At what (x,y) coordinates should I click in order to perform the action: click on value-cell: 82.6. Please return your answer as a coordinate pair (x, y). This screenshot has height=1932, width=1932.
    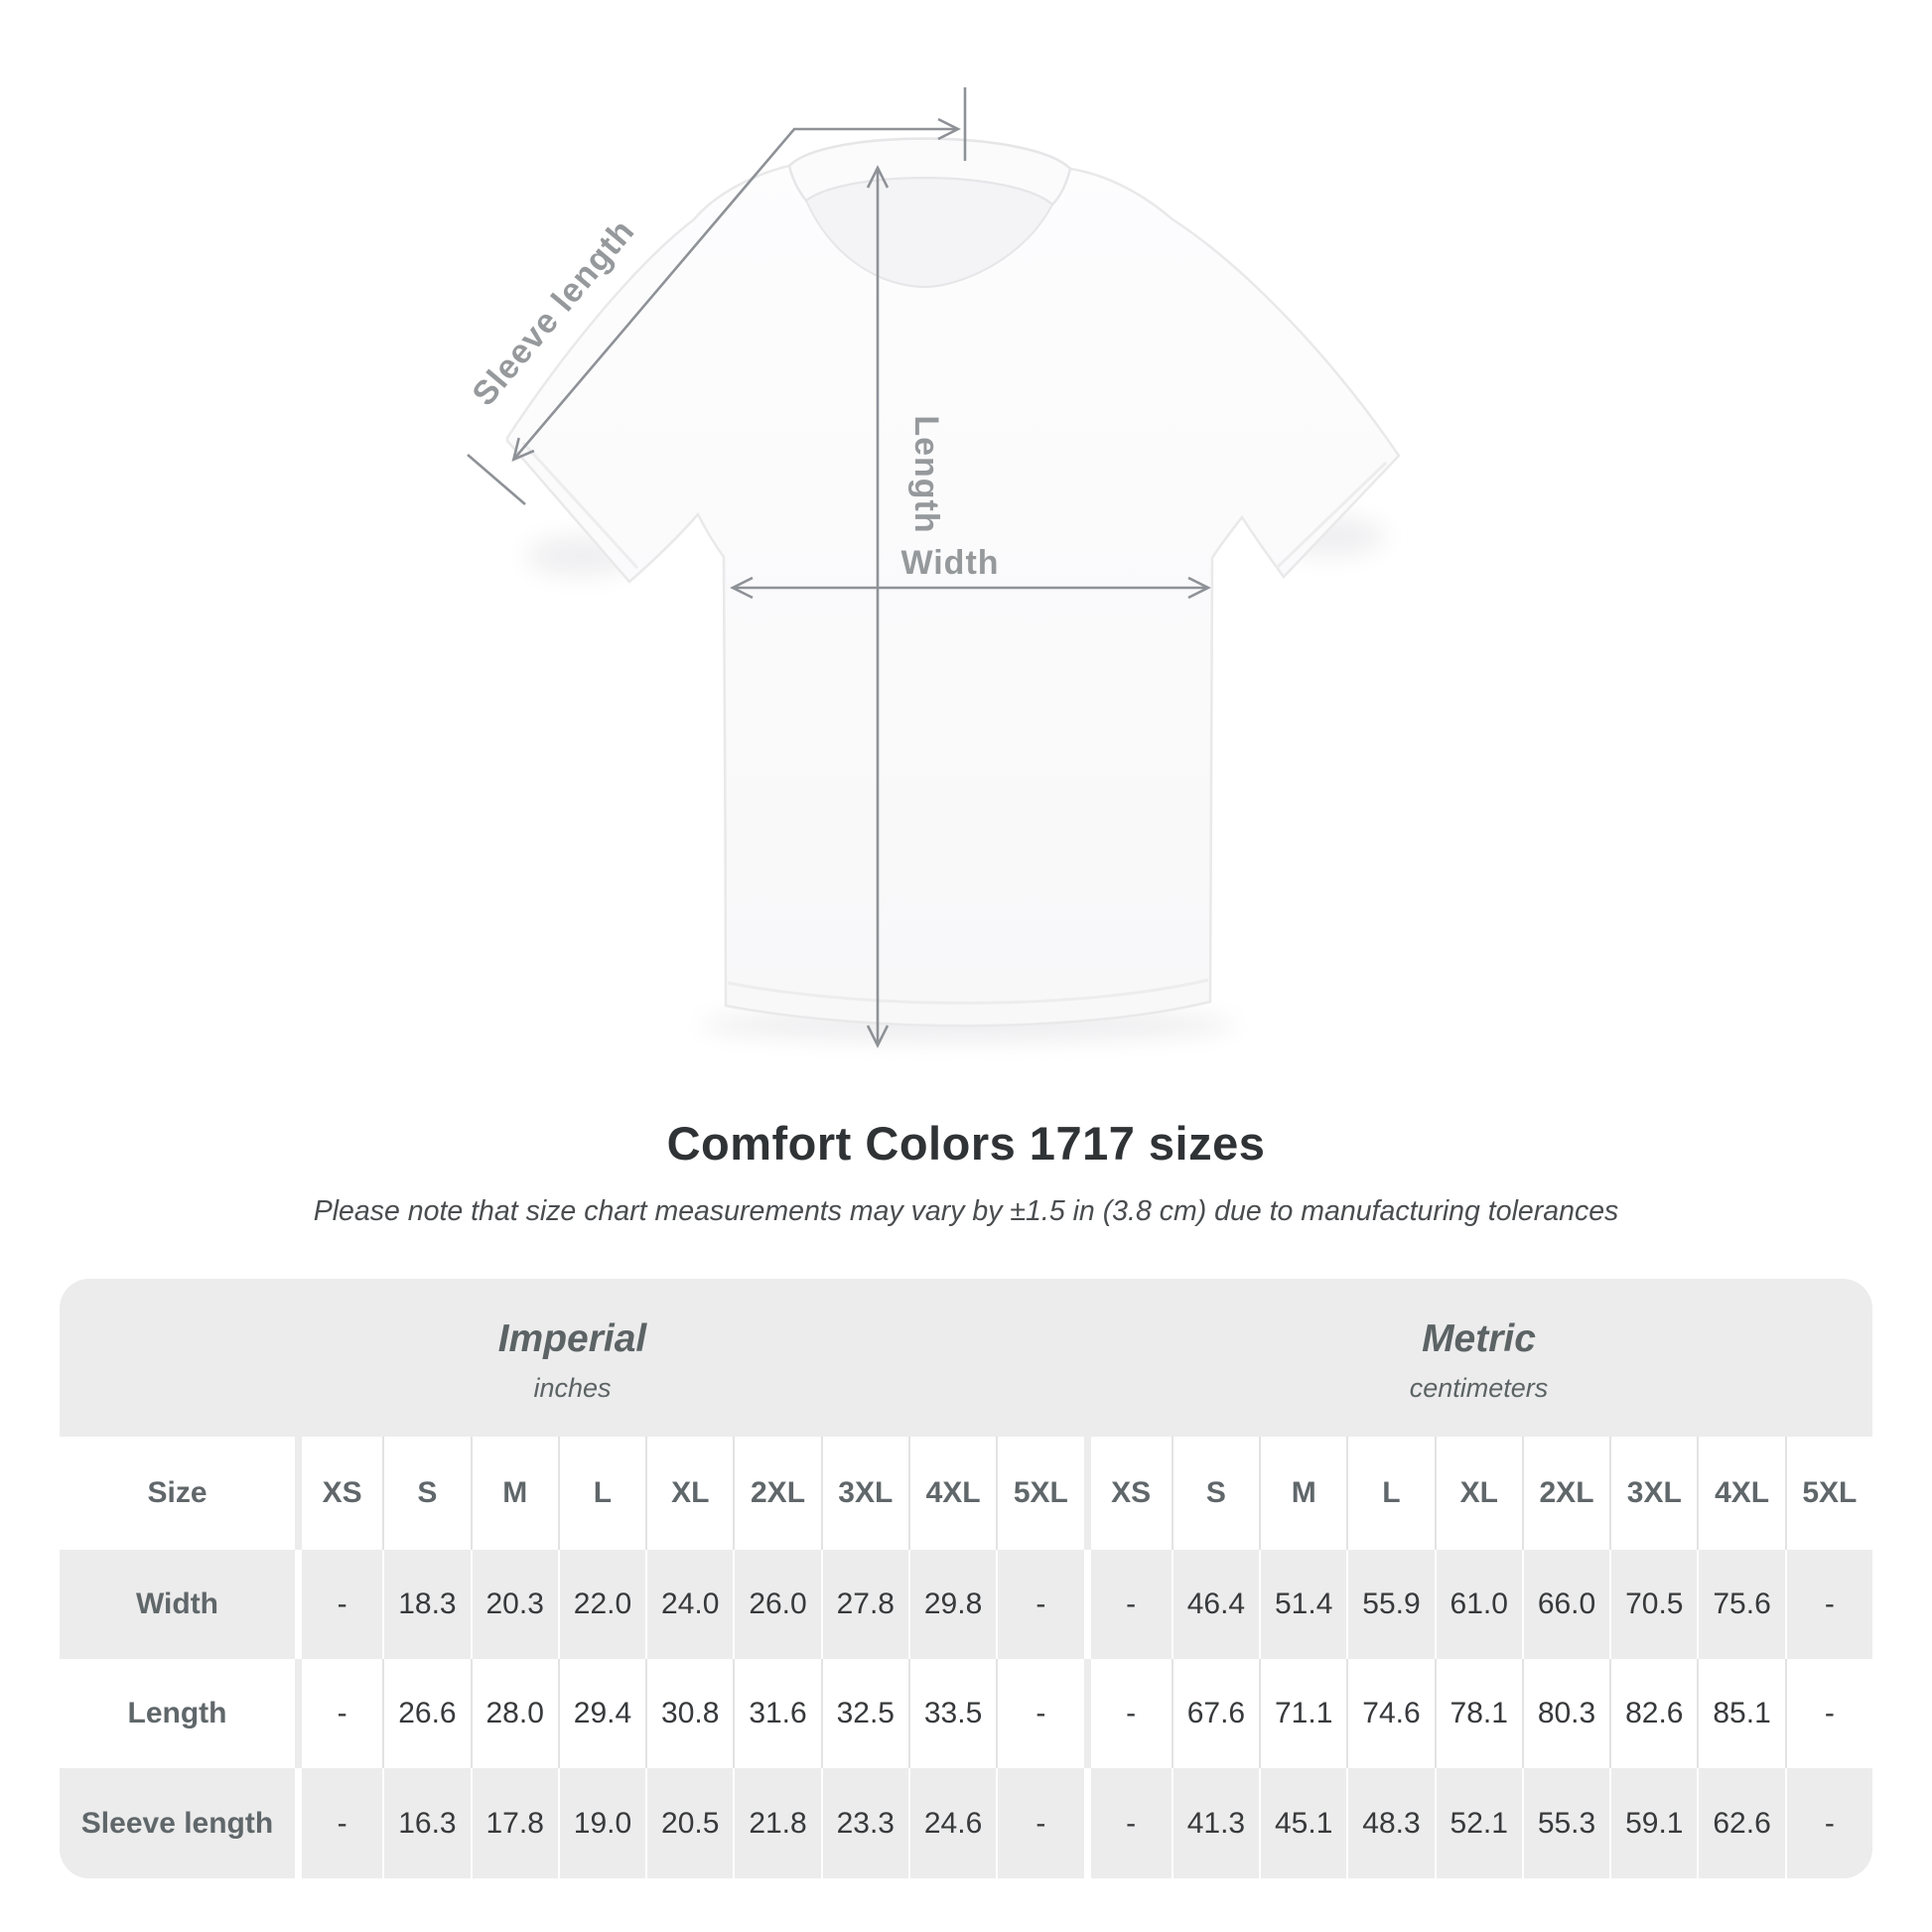
    Looking at the image, I should click on (1653, 1714).